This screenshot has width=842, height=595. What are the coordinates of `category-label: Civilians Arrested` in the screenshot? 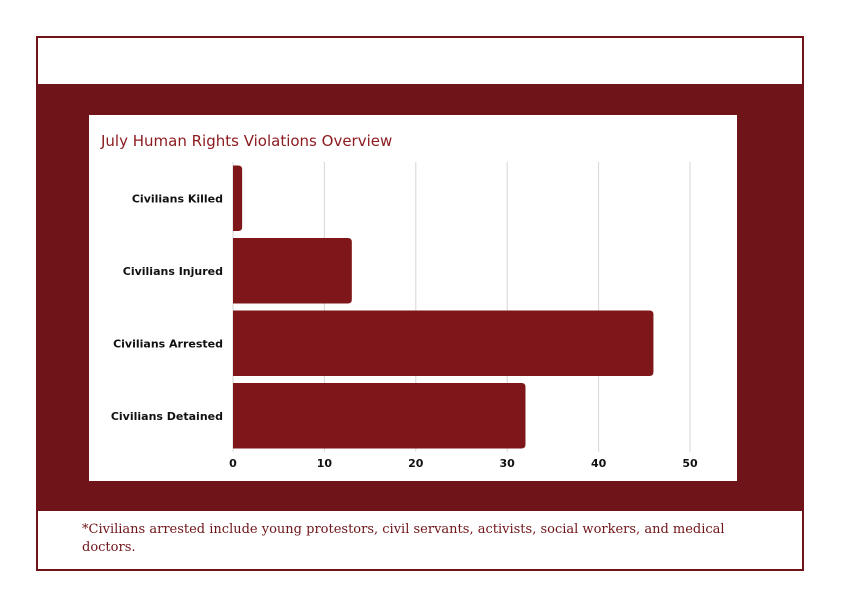 It's located at (168, 343).